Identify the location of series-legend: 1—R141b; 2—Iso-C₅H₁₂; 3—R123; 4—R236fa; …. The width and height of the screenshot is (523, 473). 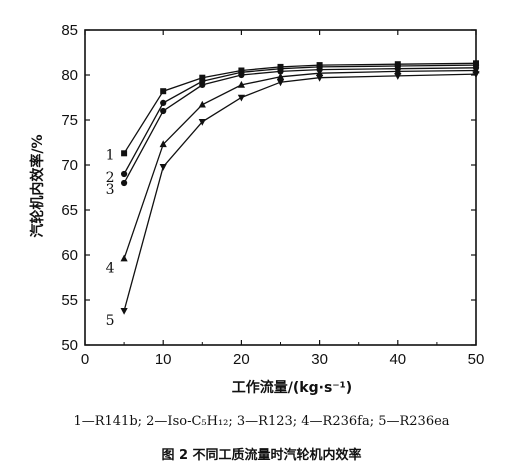
(261, 421).